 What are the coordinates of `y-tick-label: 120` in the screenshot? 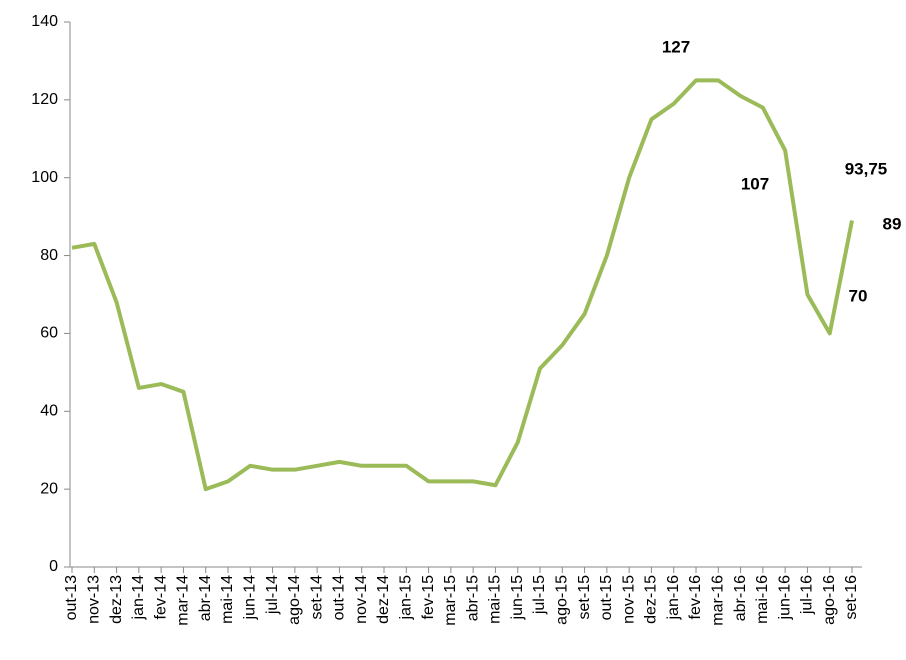 It's located at (44, 99).